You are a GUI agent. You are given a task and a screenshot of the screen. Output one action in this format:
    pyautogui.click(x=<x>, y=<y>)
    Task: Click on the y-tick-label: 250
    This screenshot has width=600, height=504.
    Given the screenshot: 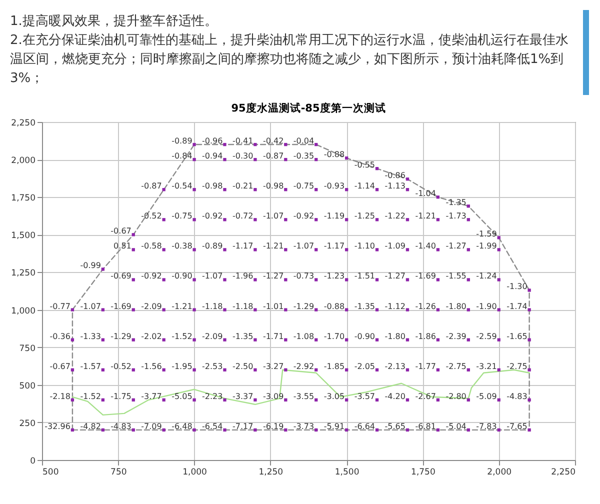 What is the action you would take?
    pyautogui.click(x=27, y=423)
    